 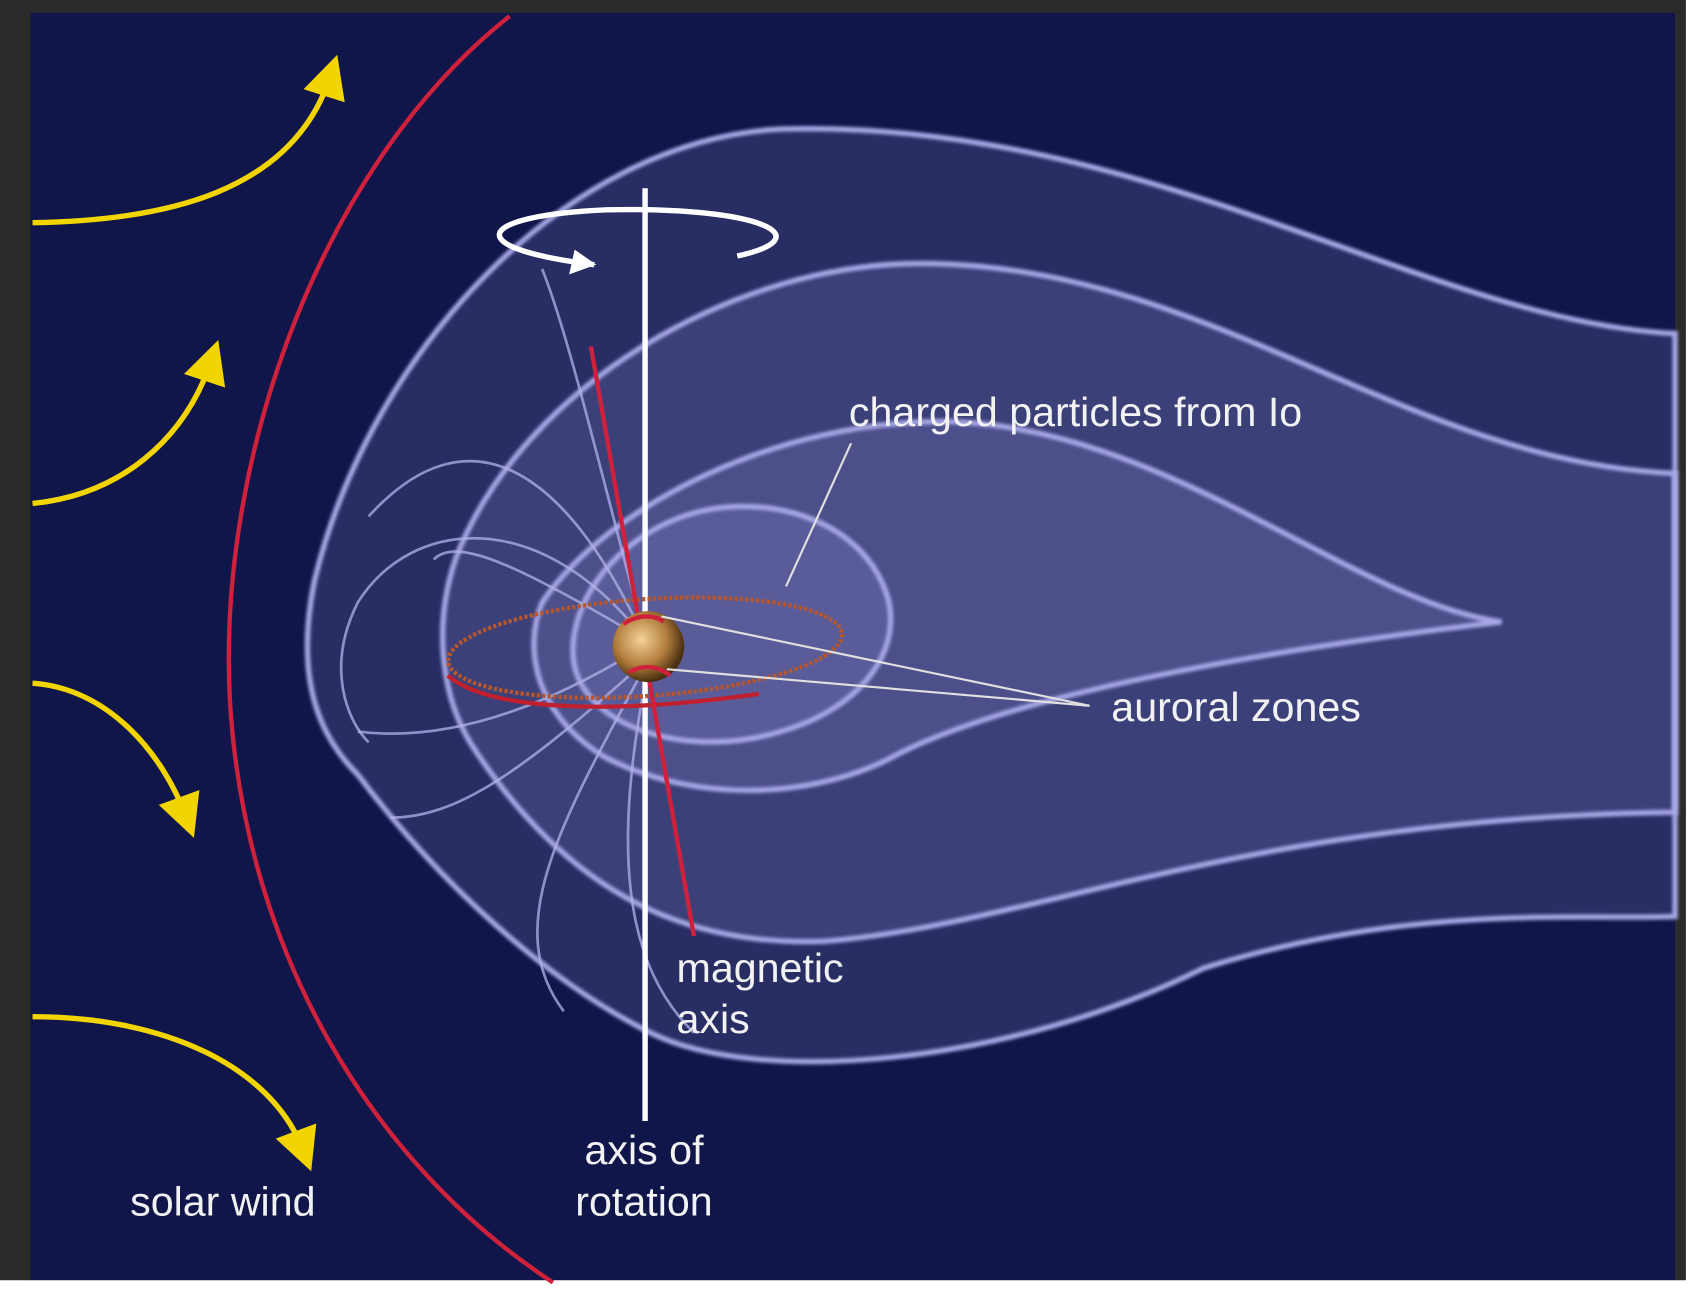 I want to click on aurora-rings, so click(x=647, y=646).